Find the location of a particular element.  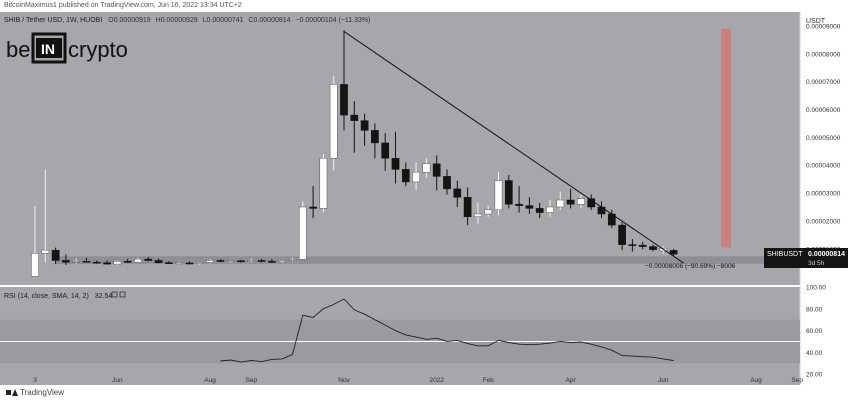

footer-brand: TradingView is located at coordinates (42, 392).